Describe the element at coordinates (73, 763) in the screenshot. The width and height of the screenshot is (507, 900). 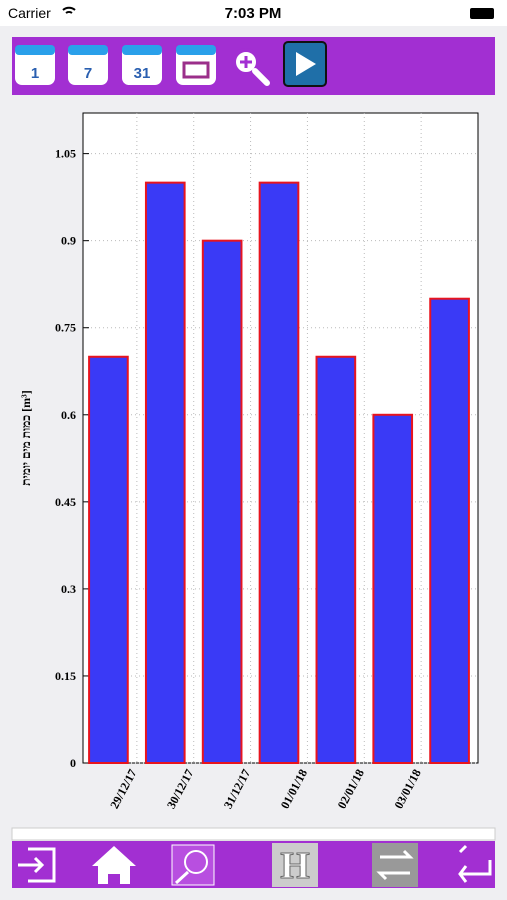
I see `y-tick-label: 0` at that location.